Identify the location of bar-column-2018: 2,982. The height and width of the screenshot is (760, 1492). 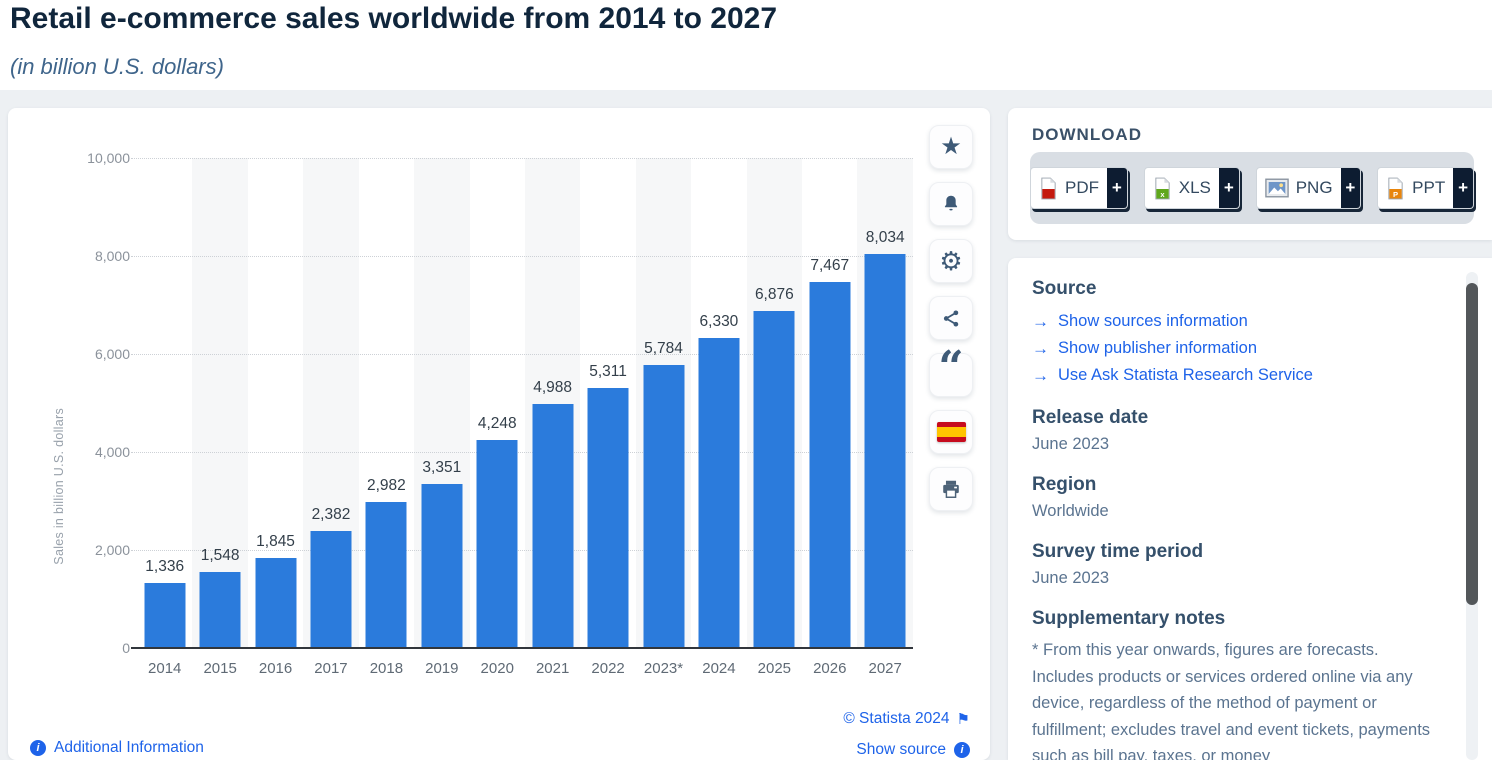
(386, 403).